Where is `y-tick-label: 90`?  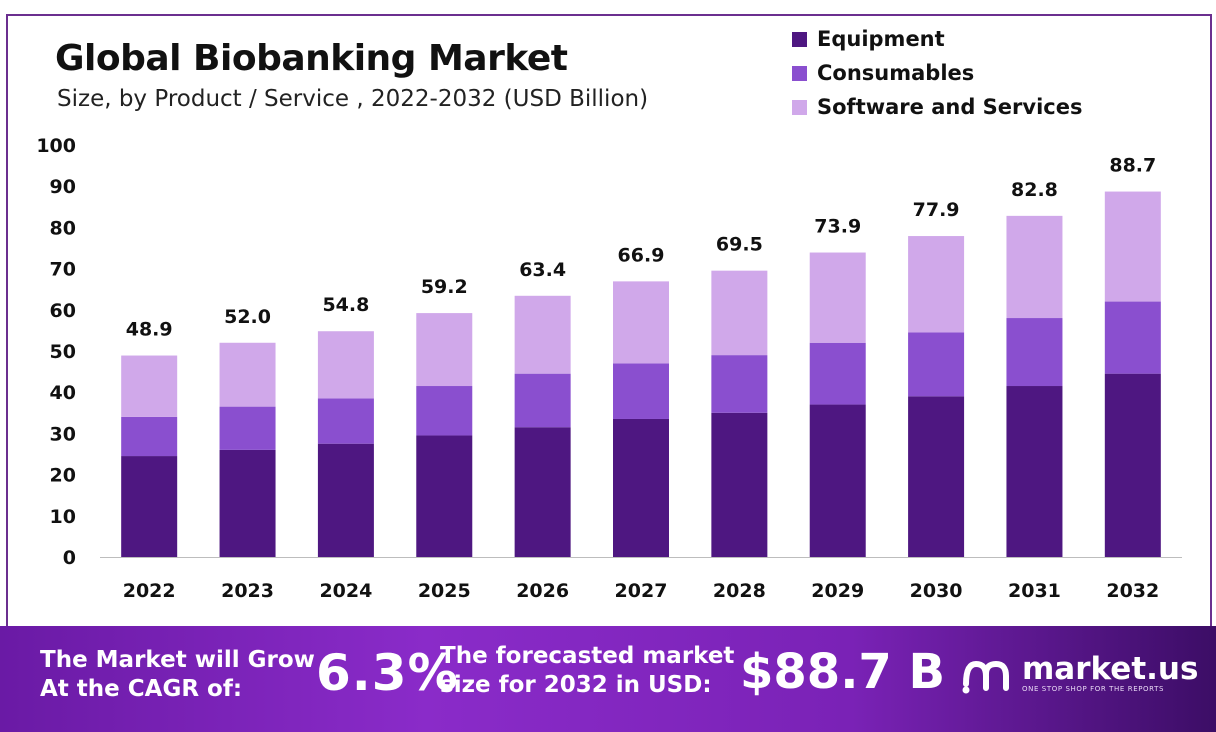 y-tick-label: 90 is located at coordinates (63, 187).